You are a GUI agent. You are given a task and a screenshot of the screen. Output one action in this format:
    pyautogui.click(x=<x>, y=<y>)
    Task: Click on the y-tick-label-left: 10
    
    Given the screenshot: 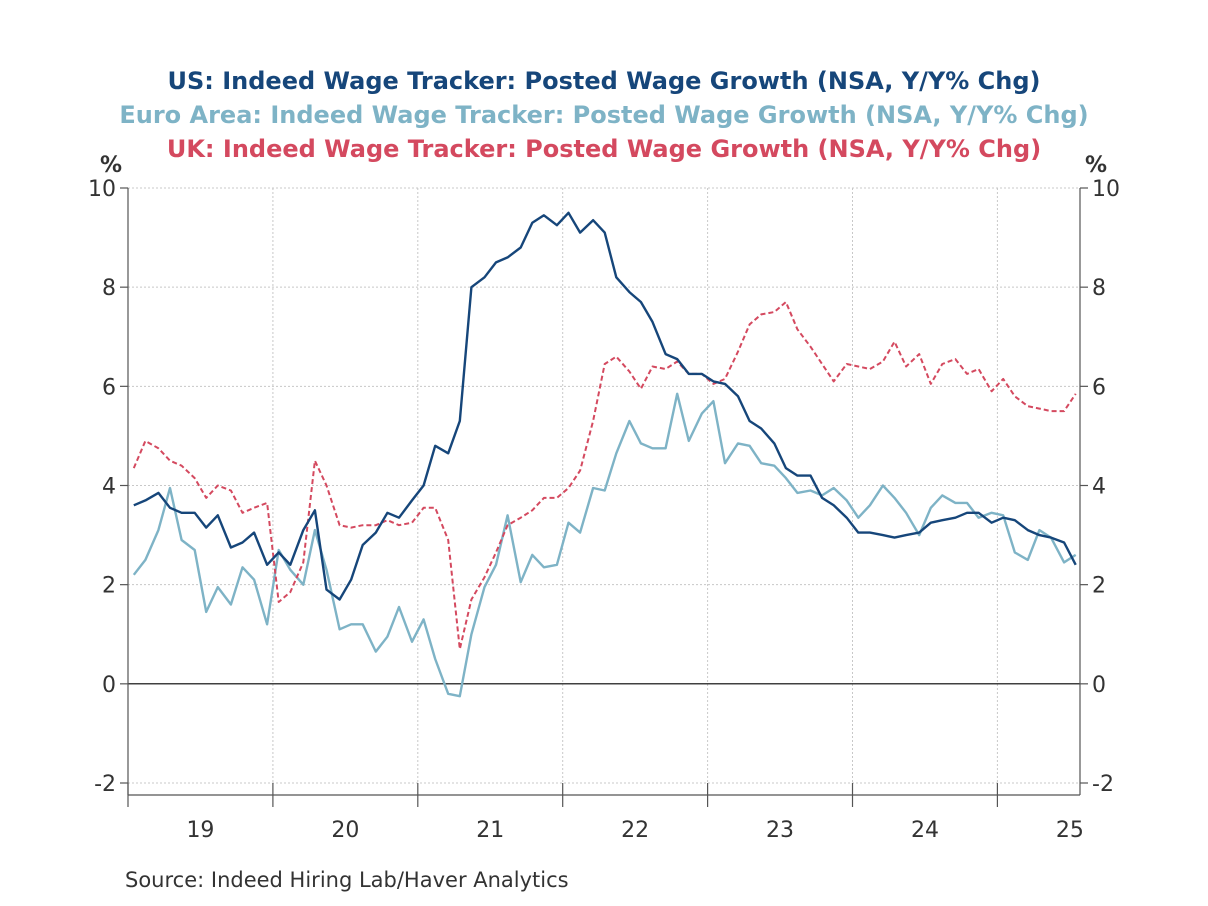 What is the action you would take?
    pyautogui.click(x=102, y=189)
    